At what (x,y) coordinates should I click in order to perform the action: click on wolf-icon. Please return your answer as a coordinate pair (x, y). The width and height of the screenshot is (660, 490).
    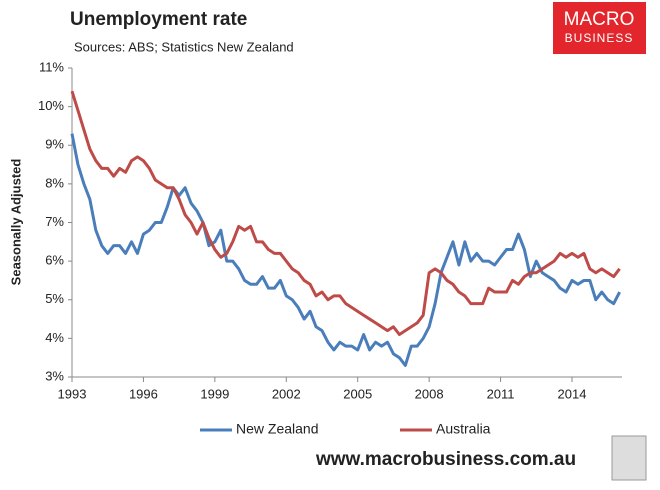
    Looking at the image, I should click on (629, 458).